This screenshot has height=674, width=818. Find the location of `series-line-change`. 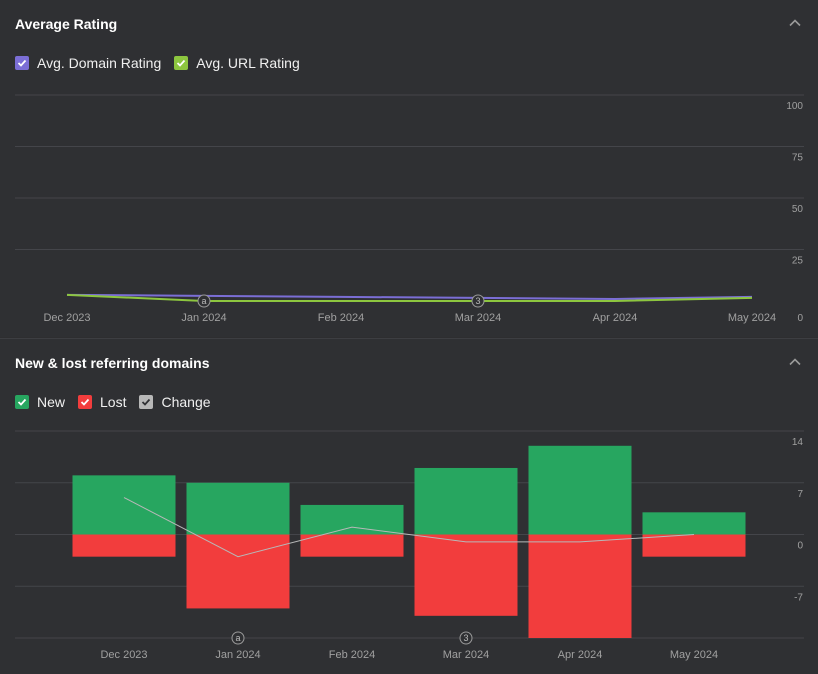

series-line-change is located at coordinates (409, 527).